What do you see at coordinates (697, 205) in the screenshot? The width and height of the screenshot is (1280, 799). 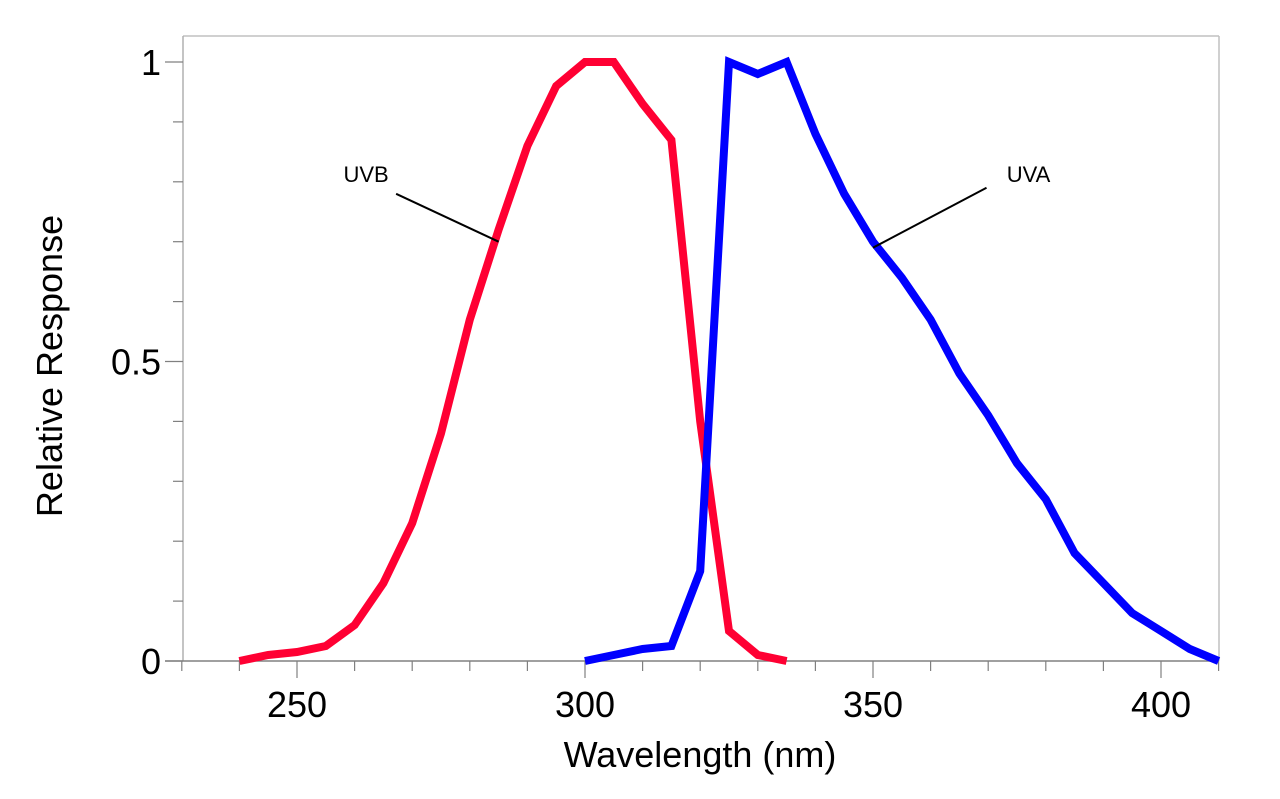 I see `annotations: UVB UVA` at bounding box center [697, 205].